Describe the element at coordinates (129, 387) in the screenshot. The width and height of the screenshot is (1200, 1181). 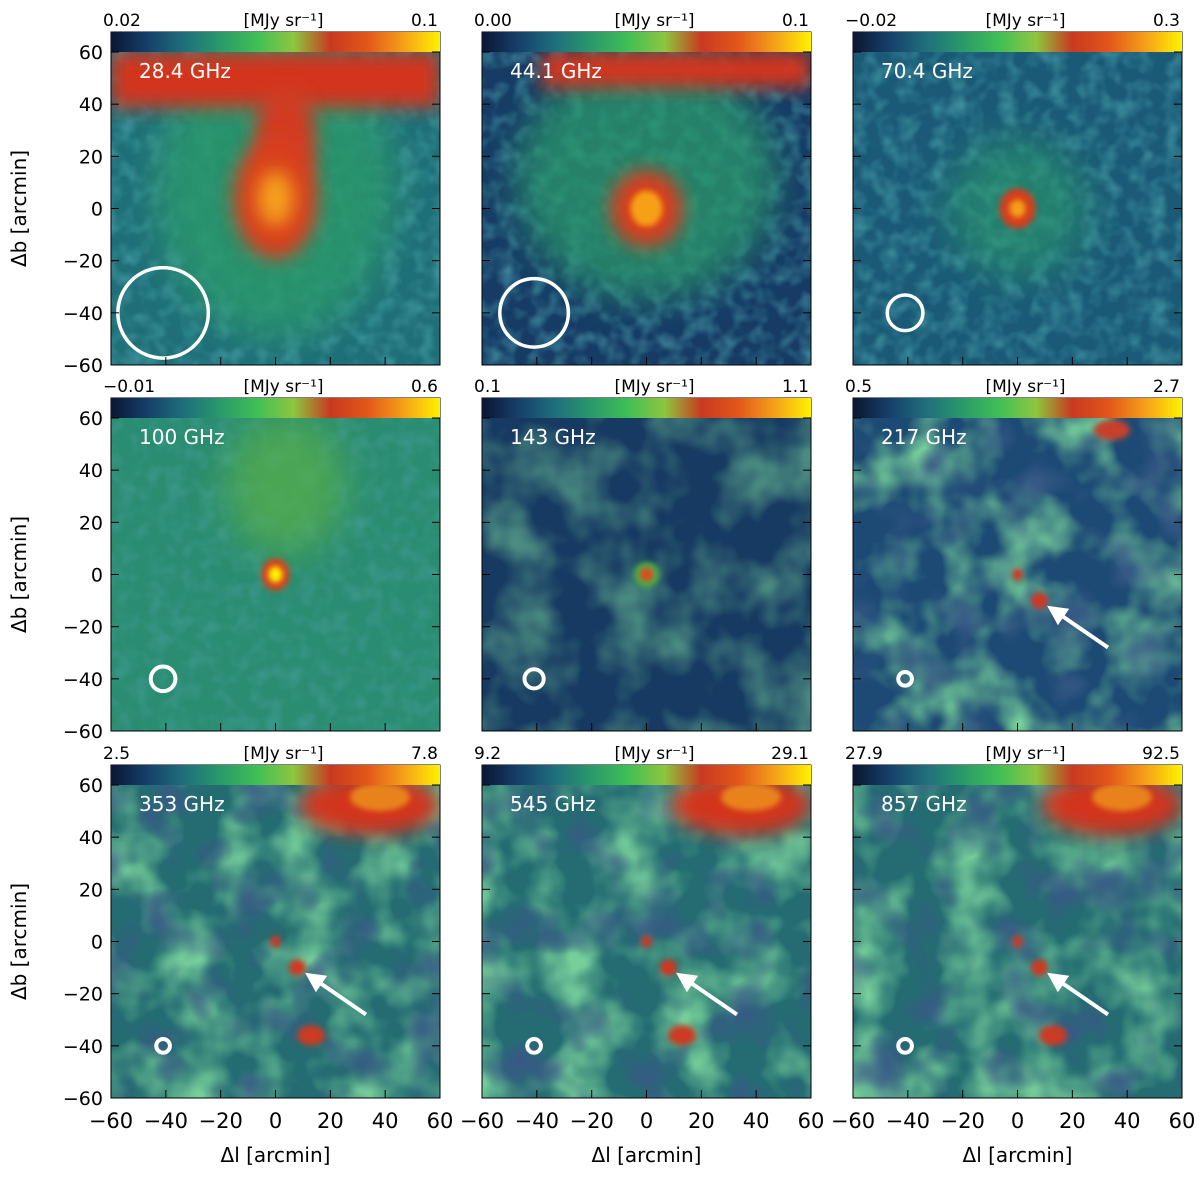
I see `colorbar-min-label: −0.01` at that location.